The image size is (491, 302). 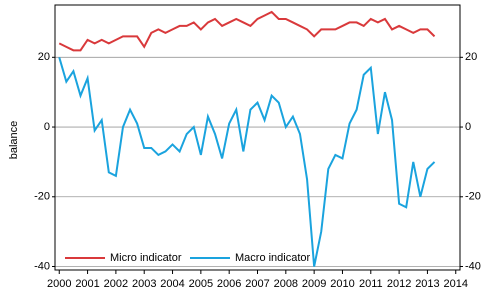 What do you see at coordinates (468, 127) in the screenshot?
I see `y2-tick-label: 0` at bounding box center [468, 127].